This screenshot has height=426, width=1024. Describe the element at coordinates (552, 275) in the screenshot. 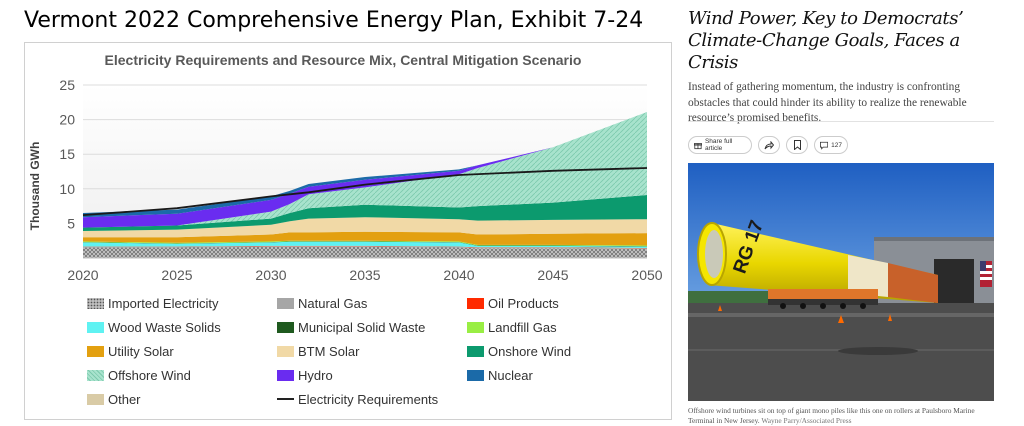

I see `x-tick-label: 2045` at that location.